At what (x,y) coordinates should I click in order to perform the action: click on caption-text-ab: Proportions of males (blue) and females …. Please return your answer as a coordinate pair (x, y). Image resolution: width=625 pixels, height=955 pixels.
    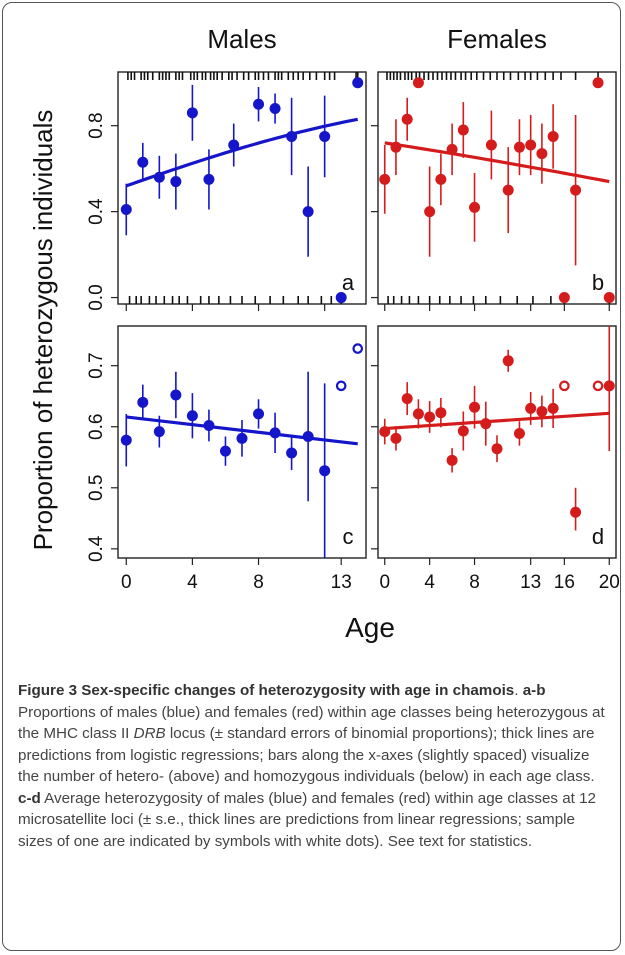
    Looking at the image, I should click on (311, 723).